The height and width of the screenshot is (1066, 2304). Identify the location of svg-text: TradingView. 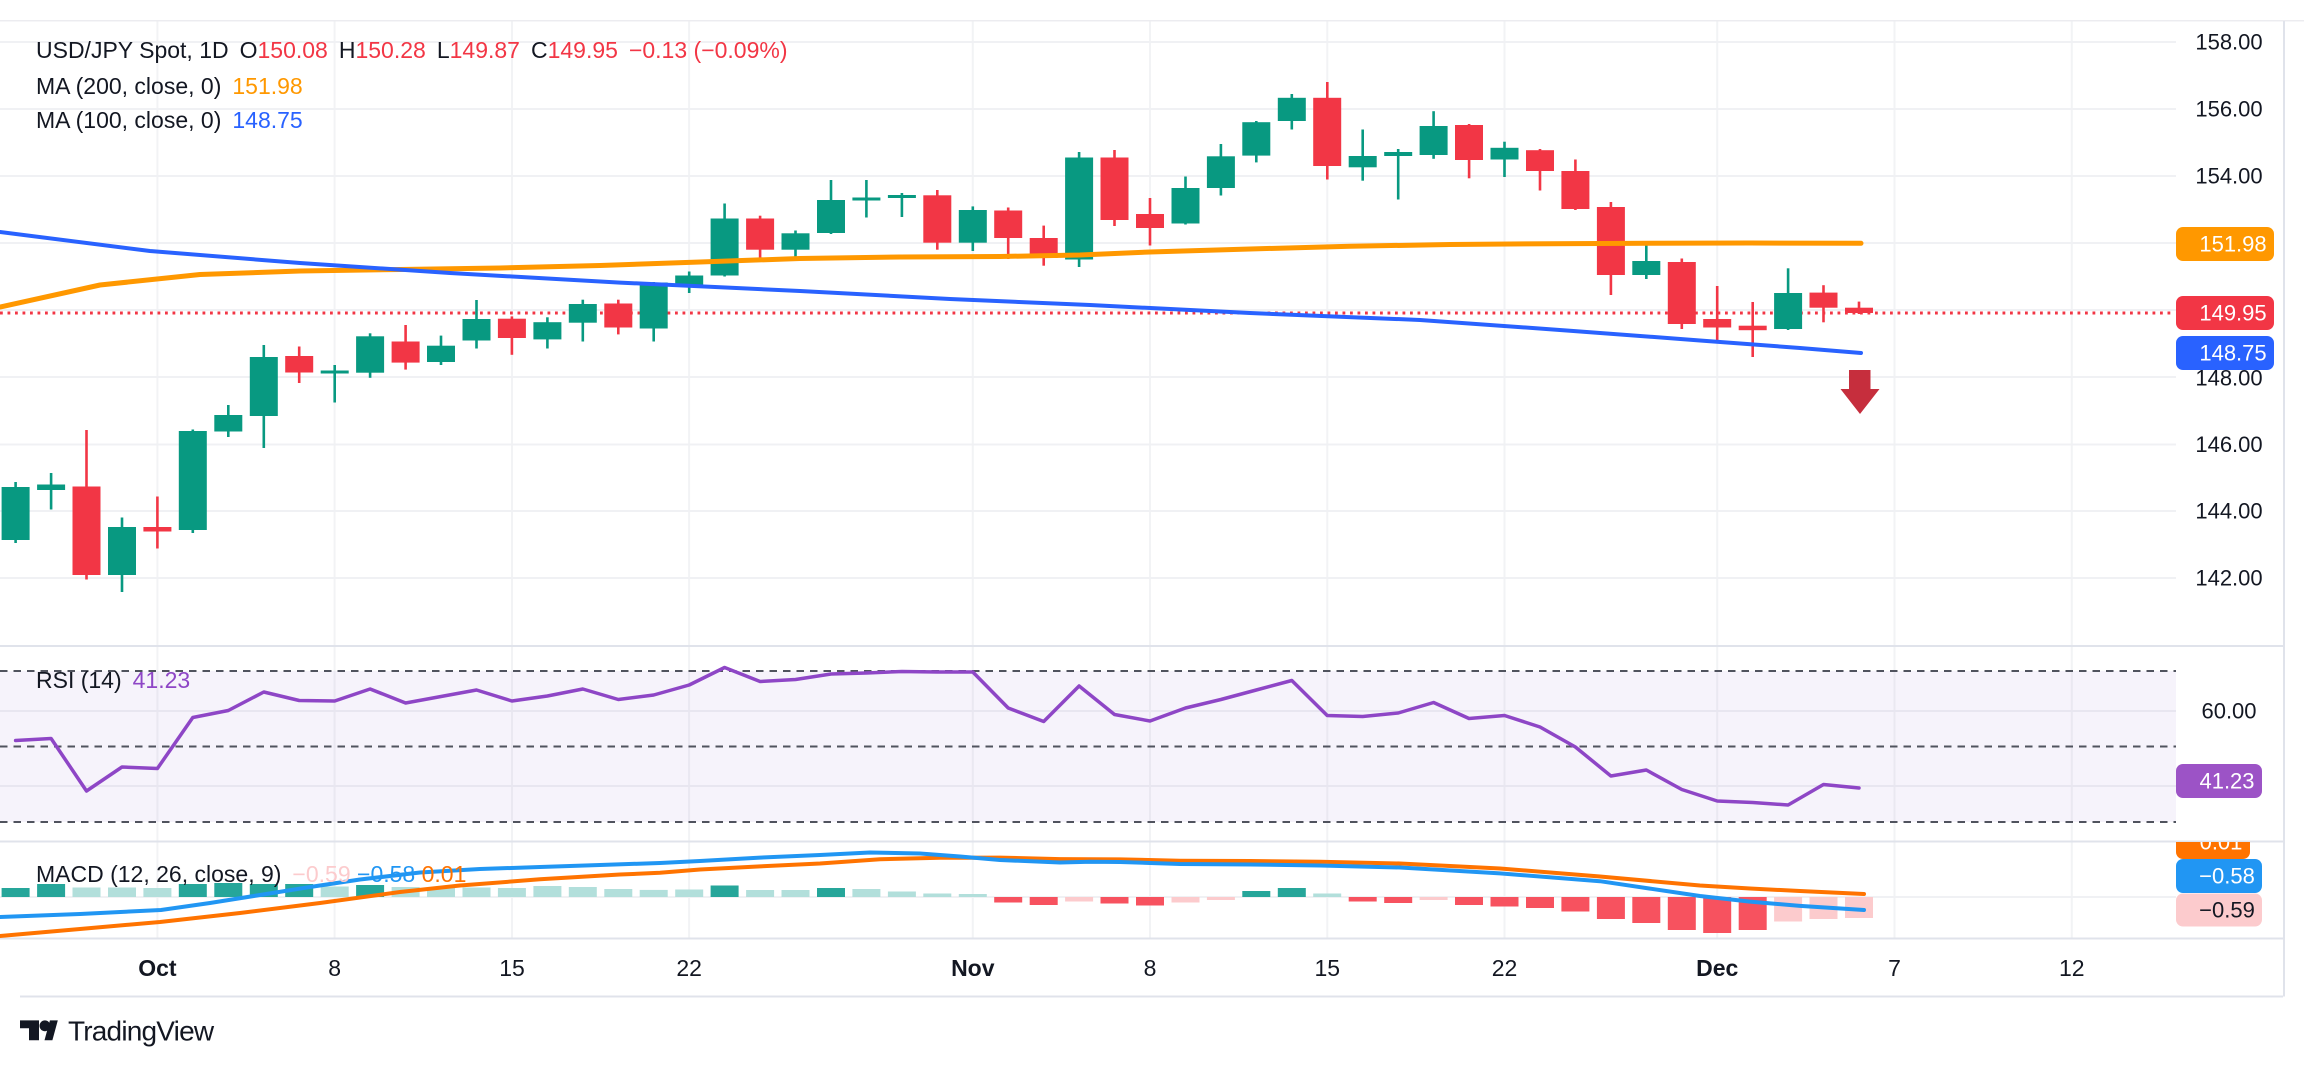
(141, 1031).